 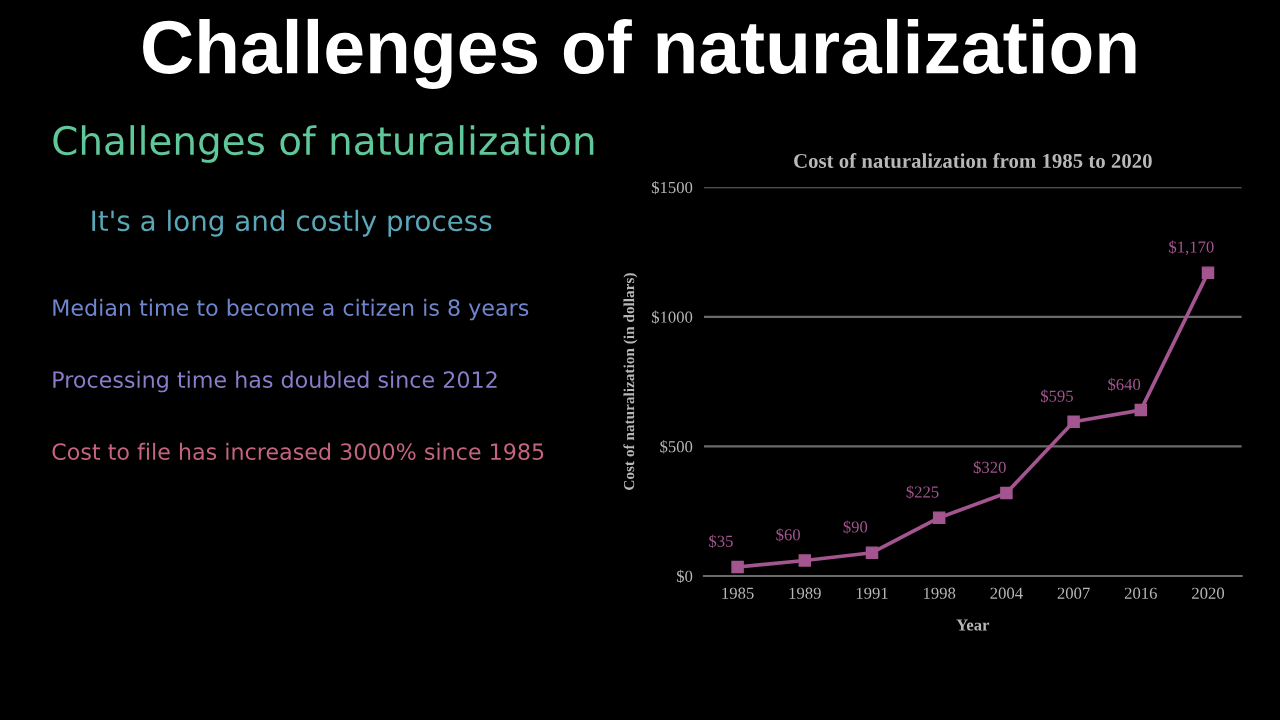 I want to click on x-tick-label: 1998, so click(x=940, y=593).